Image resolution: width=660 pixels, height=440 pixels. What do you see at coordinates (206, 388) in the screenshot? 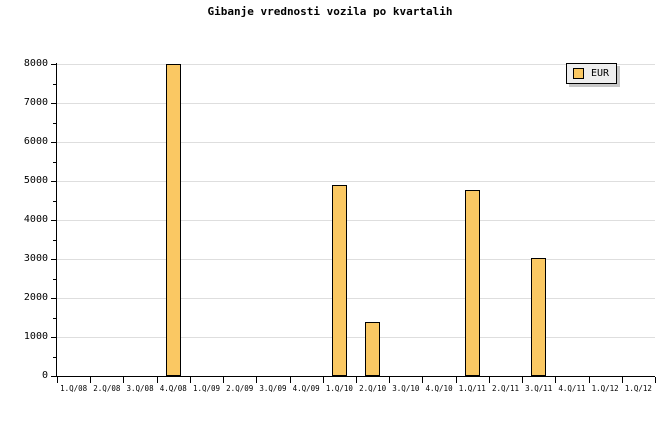
I see `x-axis-tick-label: 1.Q/09` at bounding box center [206, 388].